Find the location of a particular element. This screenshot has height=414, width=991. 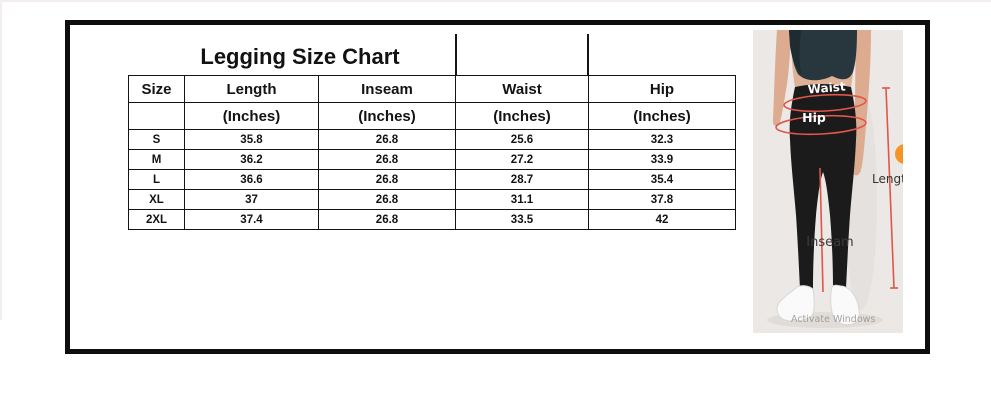

leggings-diagram: Waist Hip Length Inseam Activate Windows is located at coordinates (828, 181).